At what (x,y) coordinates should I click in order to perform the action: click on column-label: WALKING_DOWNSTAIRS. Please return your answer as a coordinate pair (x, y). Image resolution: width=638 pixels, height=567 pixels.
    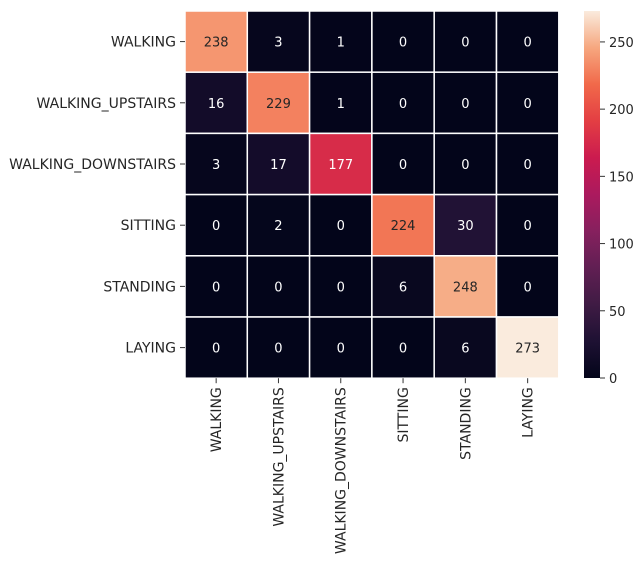
    Looking at the image, I should click on (342, 470).